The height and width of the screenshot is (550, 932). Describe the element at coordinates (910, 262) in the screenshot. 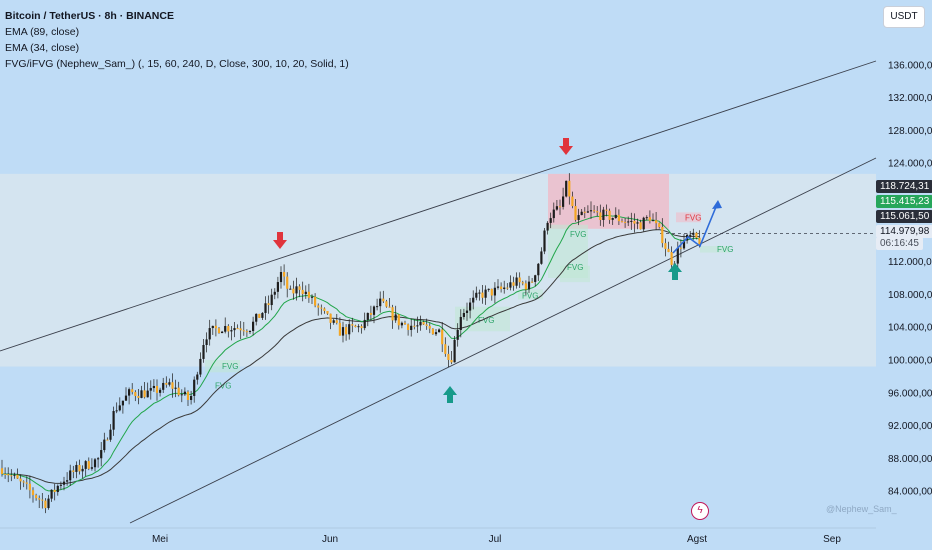

I see `y-tick-label: 112.000,00` at that location.